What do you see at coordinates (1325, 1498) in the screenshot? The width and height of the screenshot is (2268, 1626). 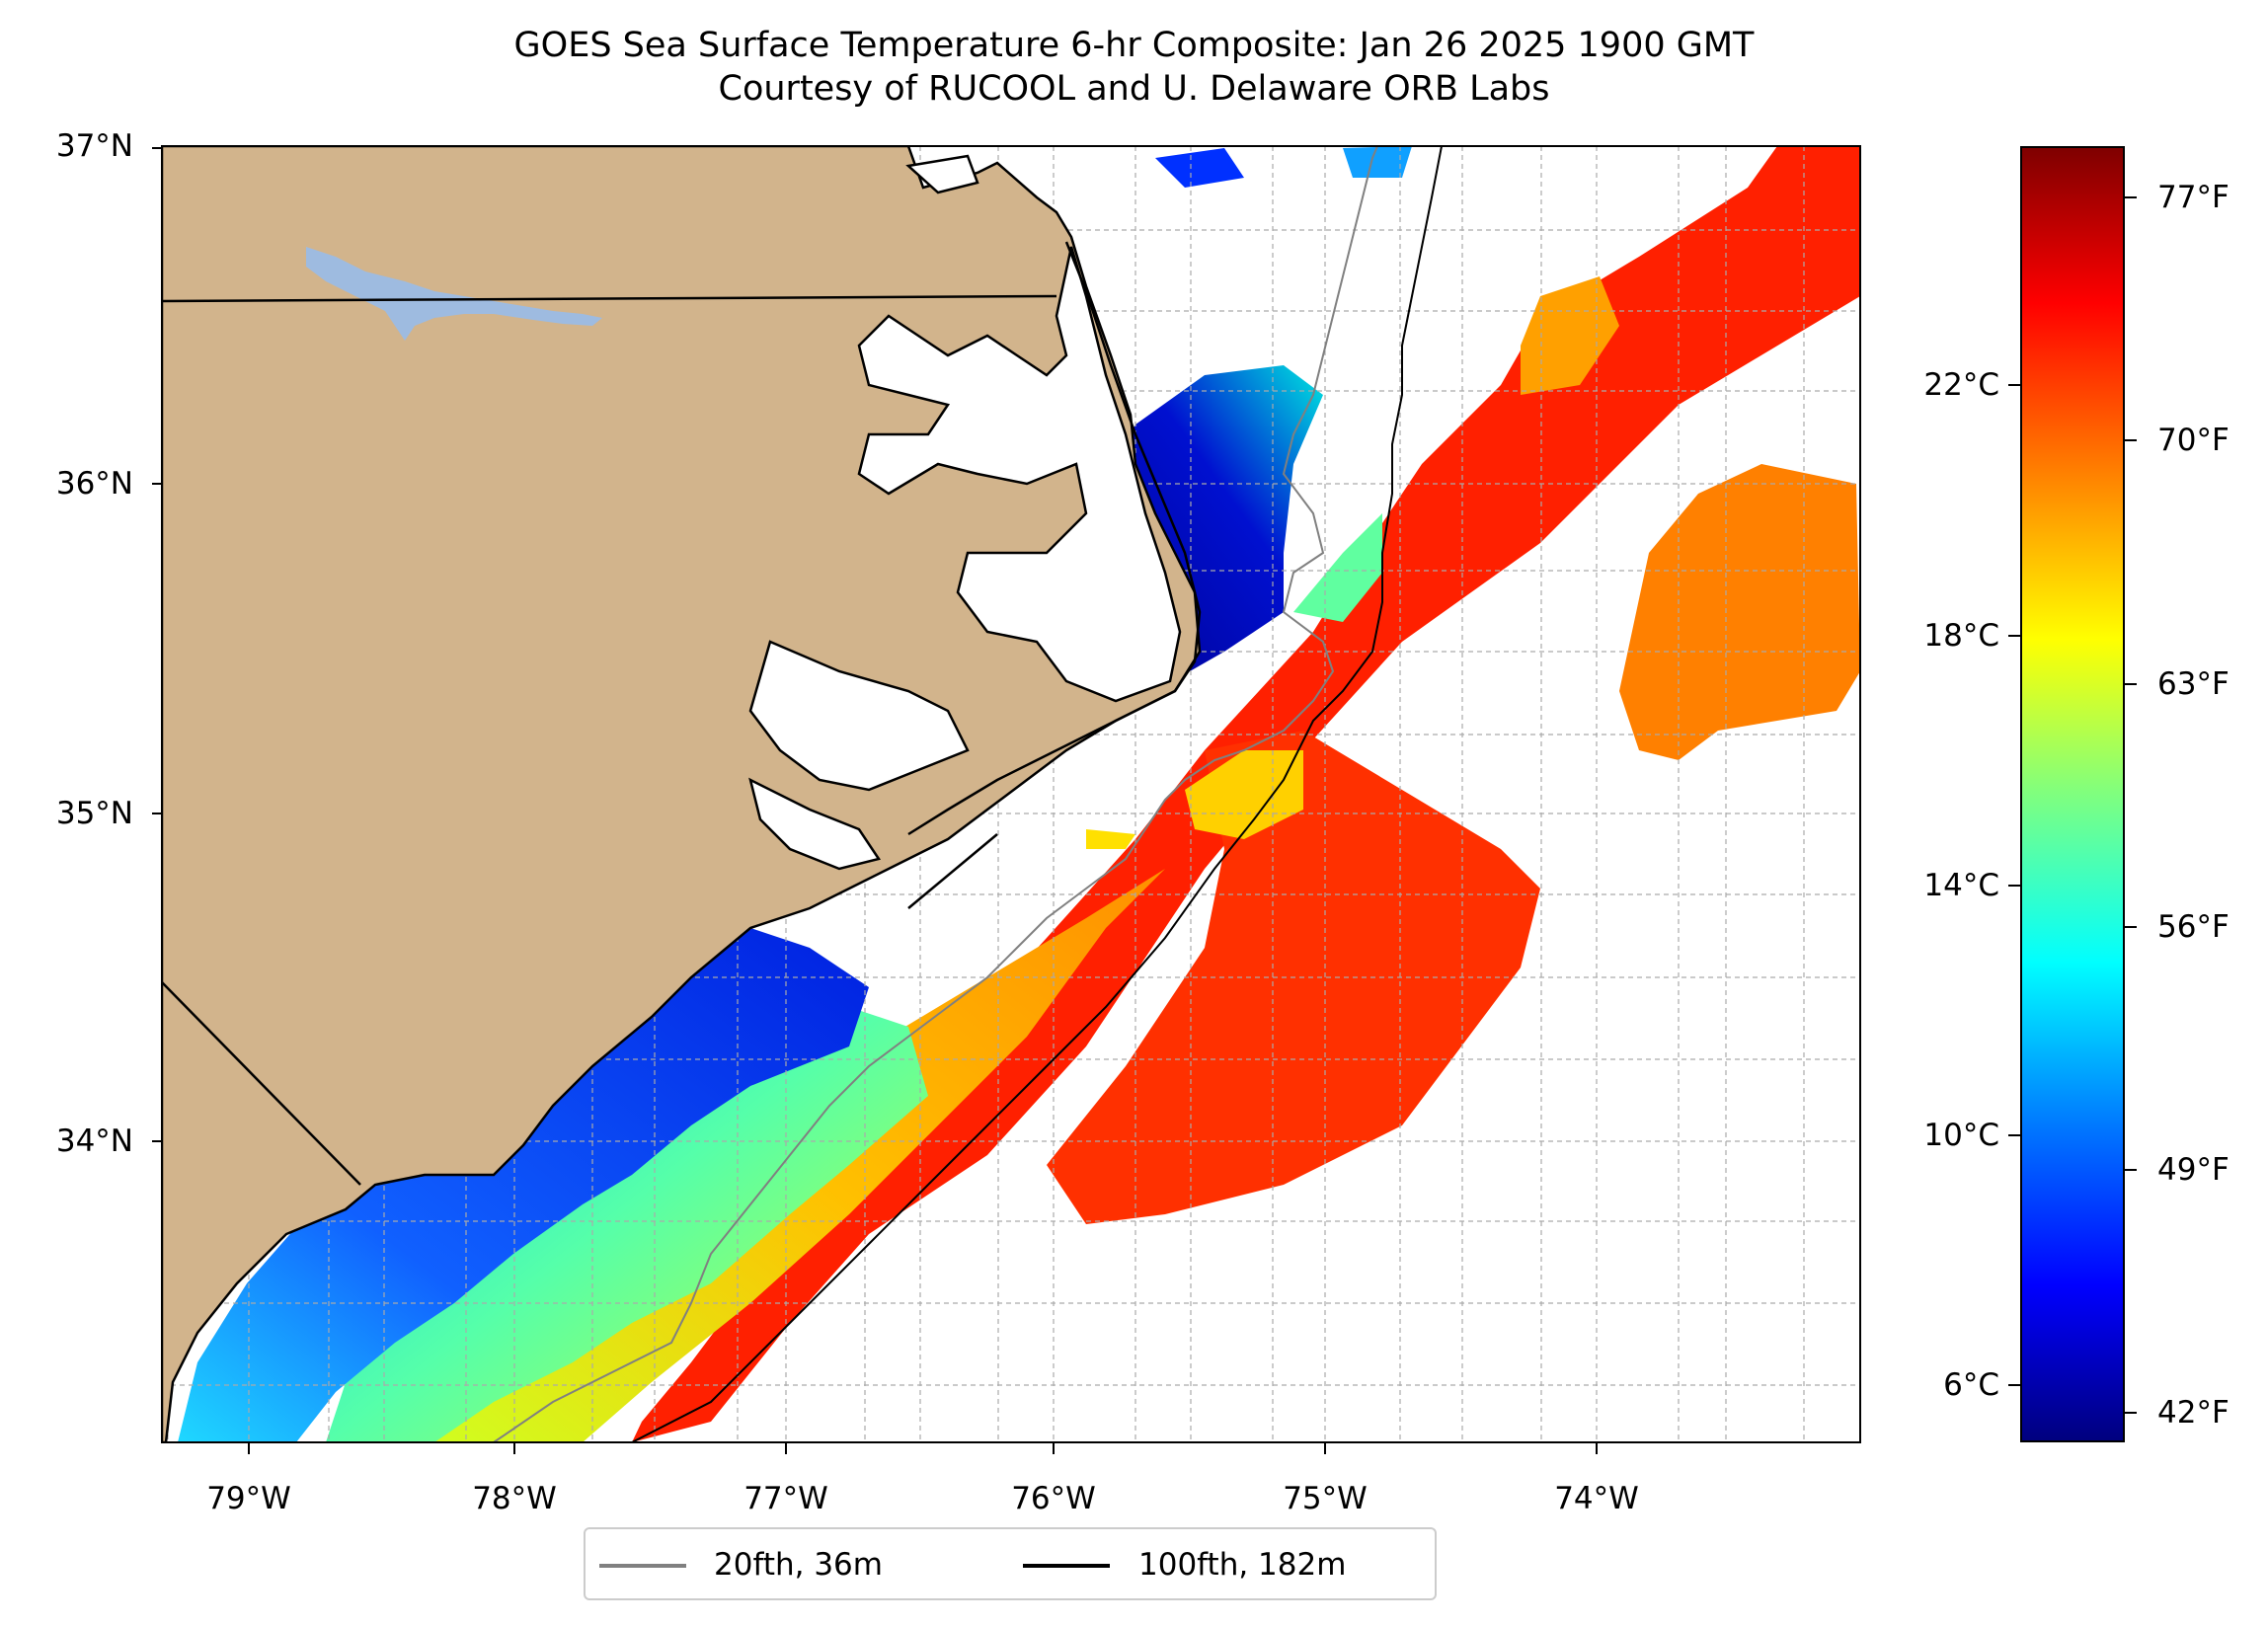 I see `lon-label-75: 75°W` at bounding box center [1325, 1498].